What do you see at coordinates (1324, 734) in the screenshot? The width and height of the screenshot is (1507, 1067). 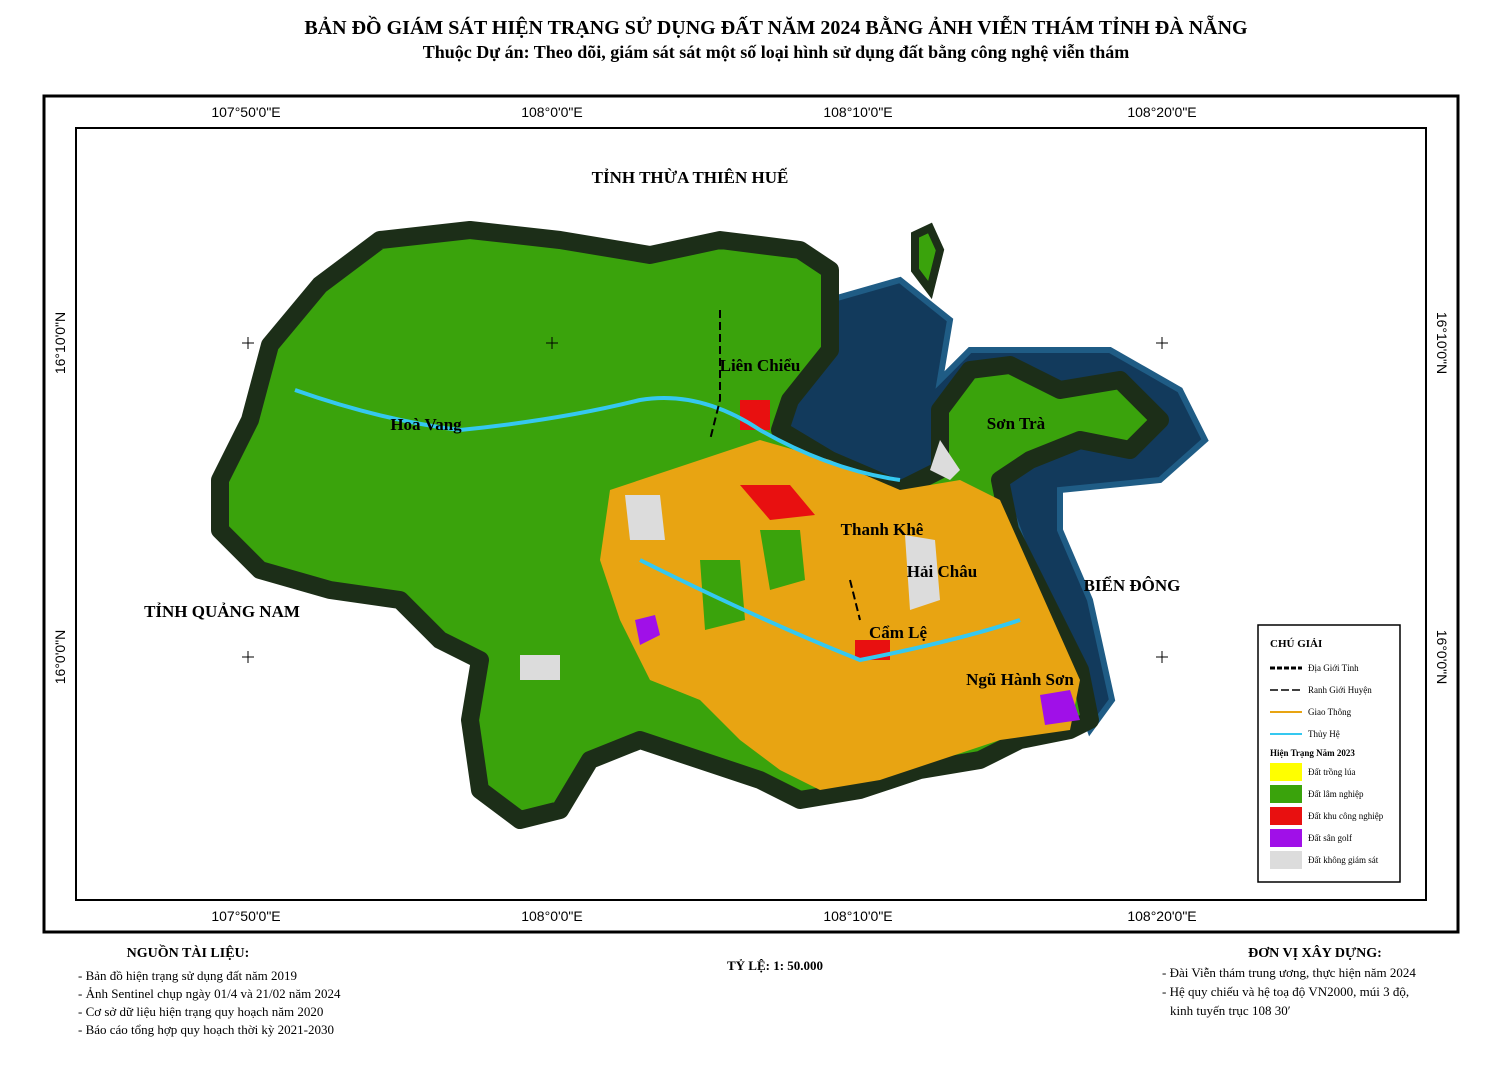 I see `legend-label: Thủy Hệ` at bounding box center [1324, 734].